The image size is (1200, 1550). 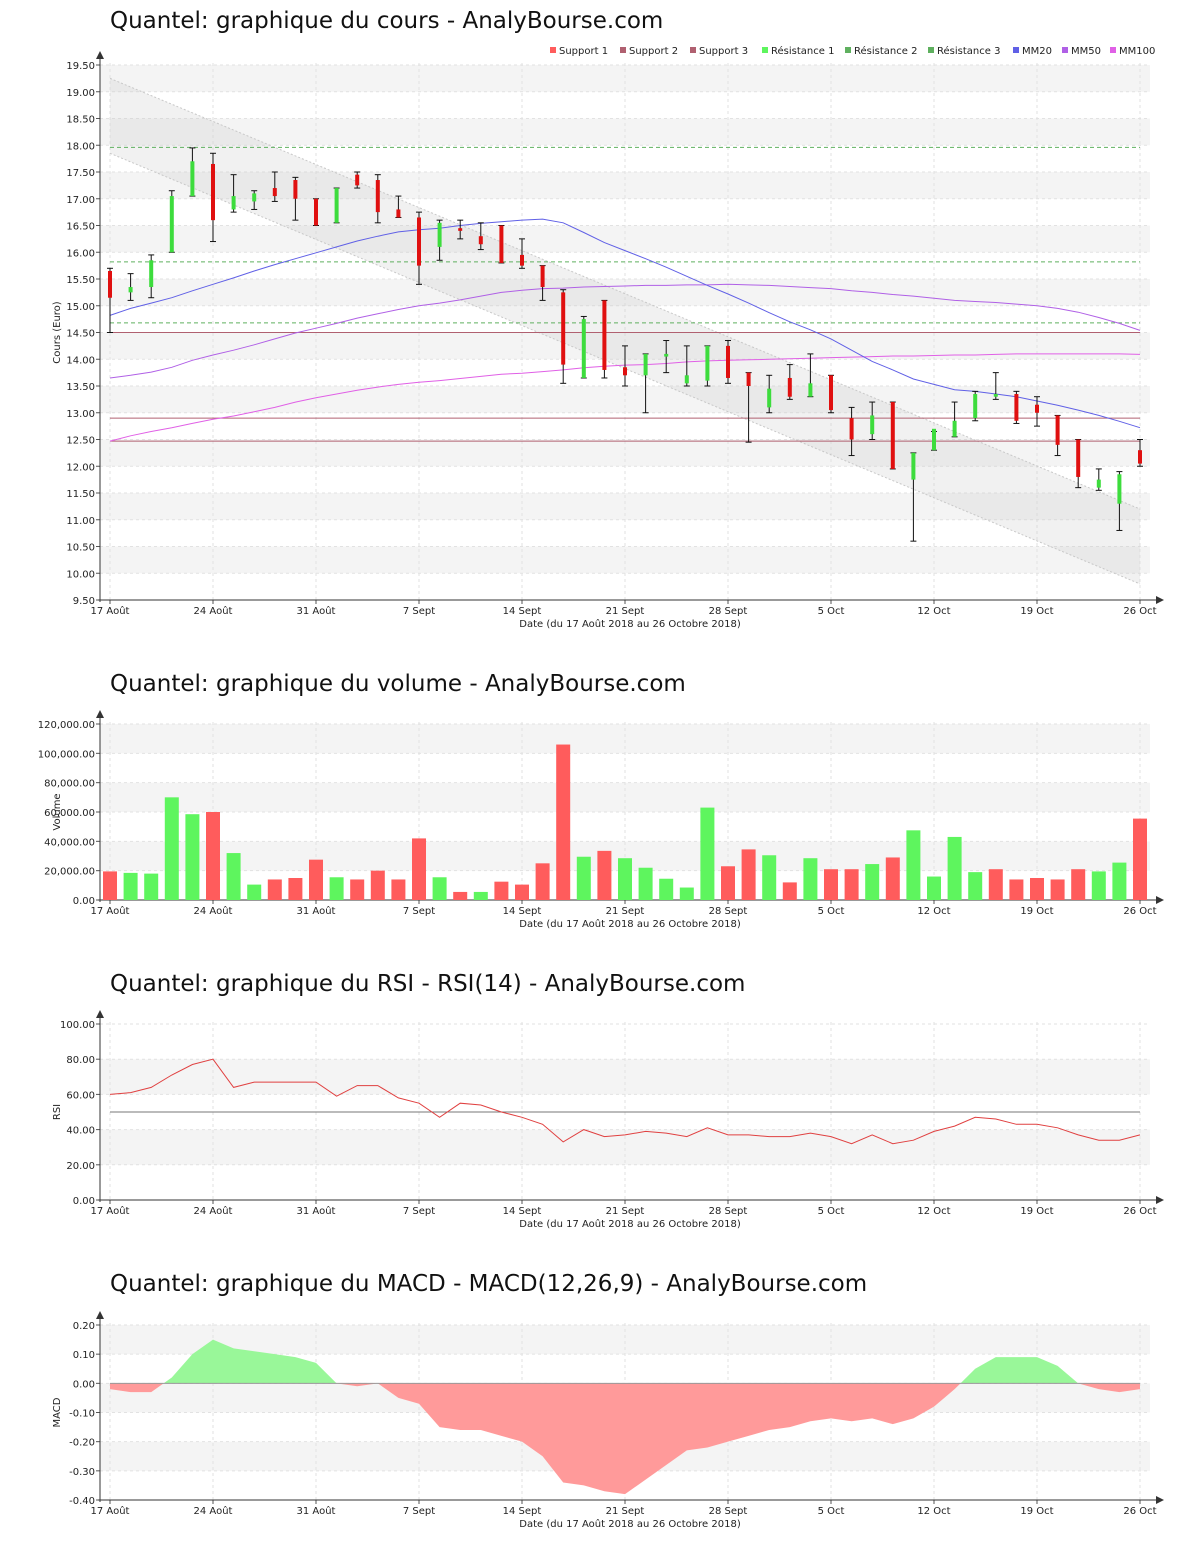 What do you see at coordinates (522, 611) in the screenshot?
I see `x-tick-label: 14 Sept` at bounding box center [522, 611].